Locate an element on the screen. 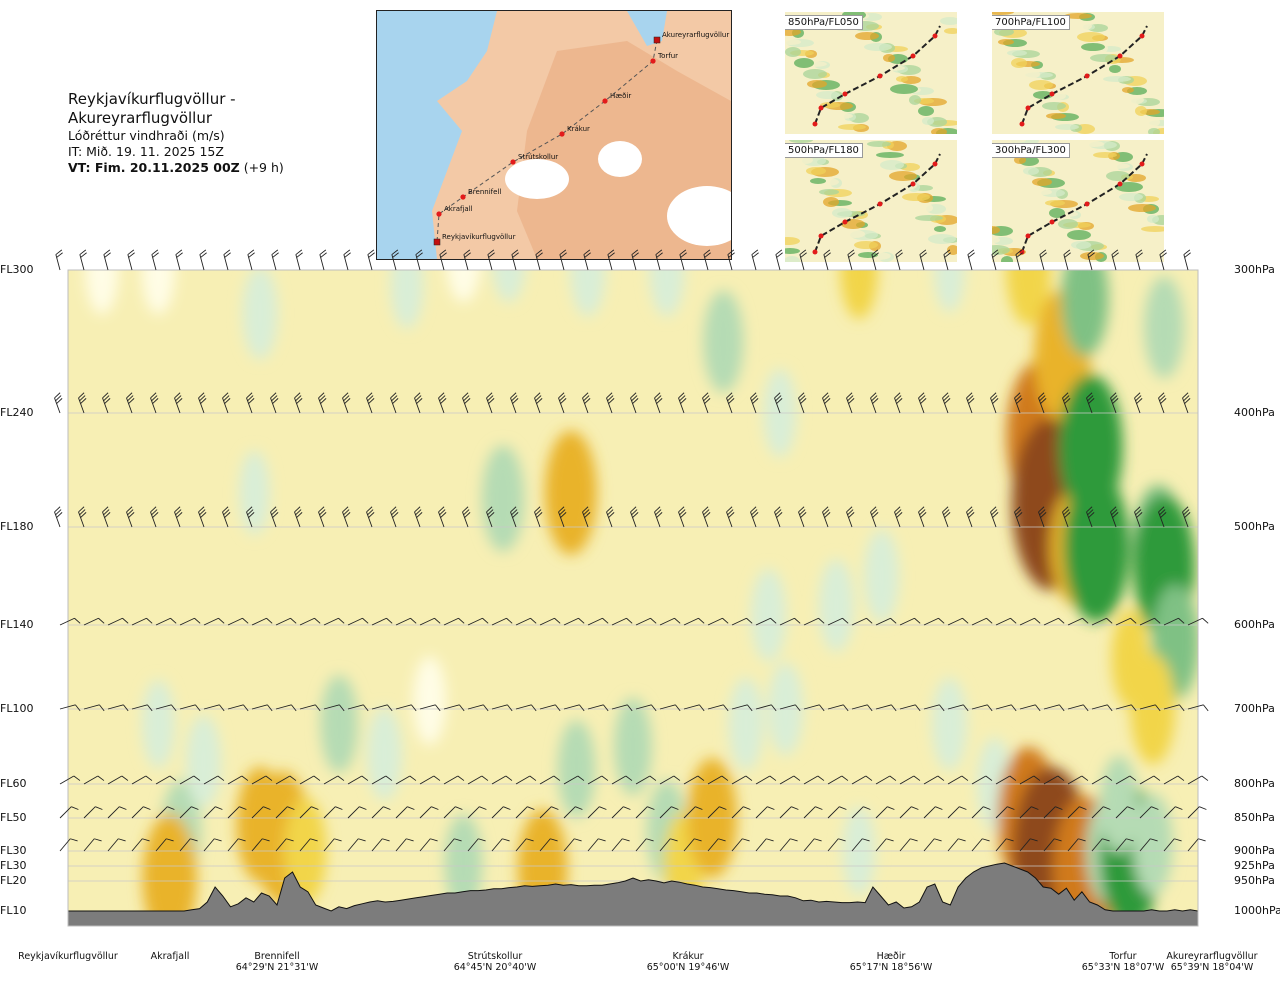 This screenshot has height=981, width=1280. terrain-profile is located at coordinates (633, 894).